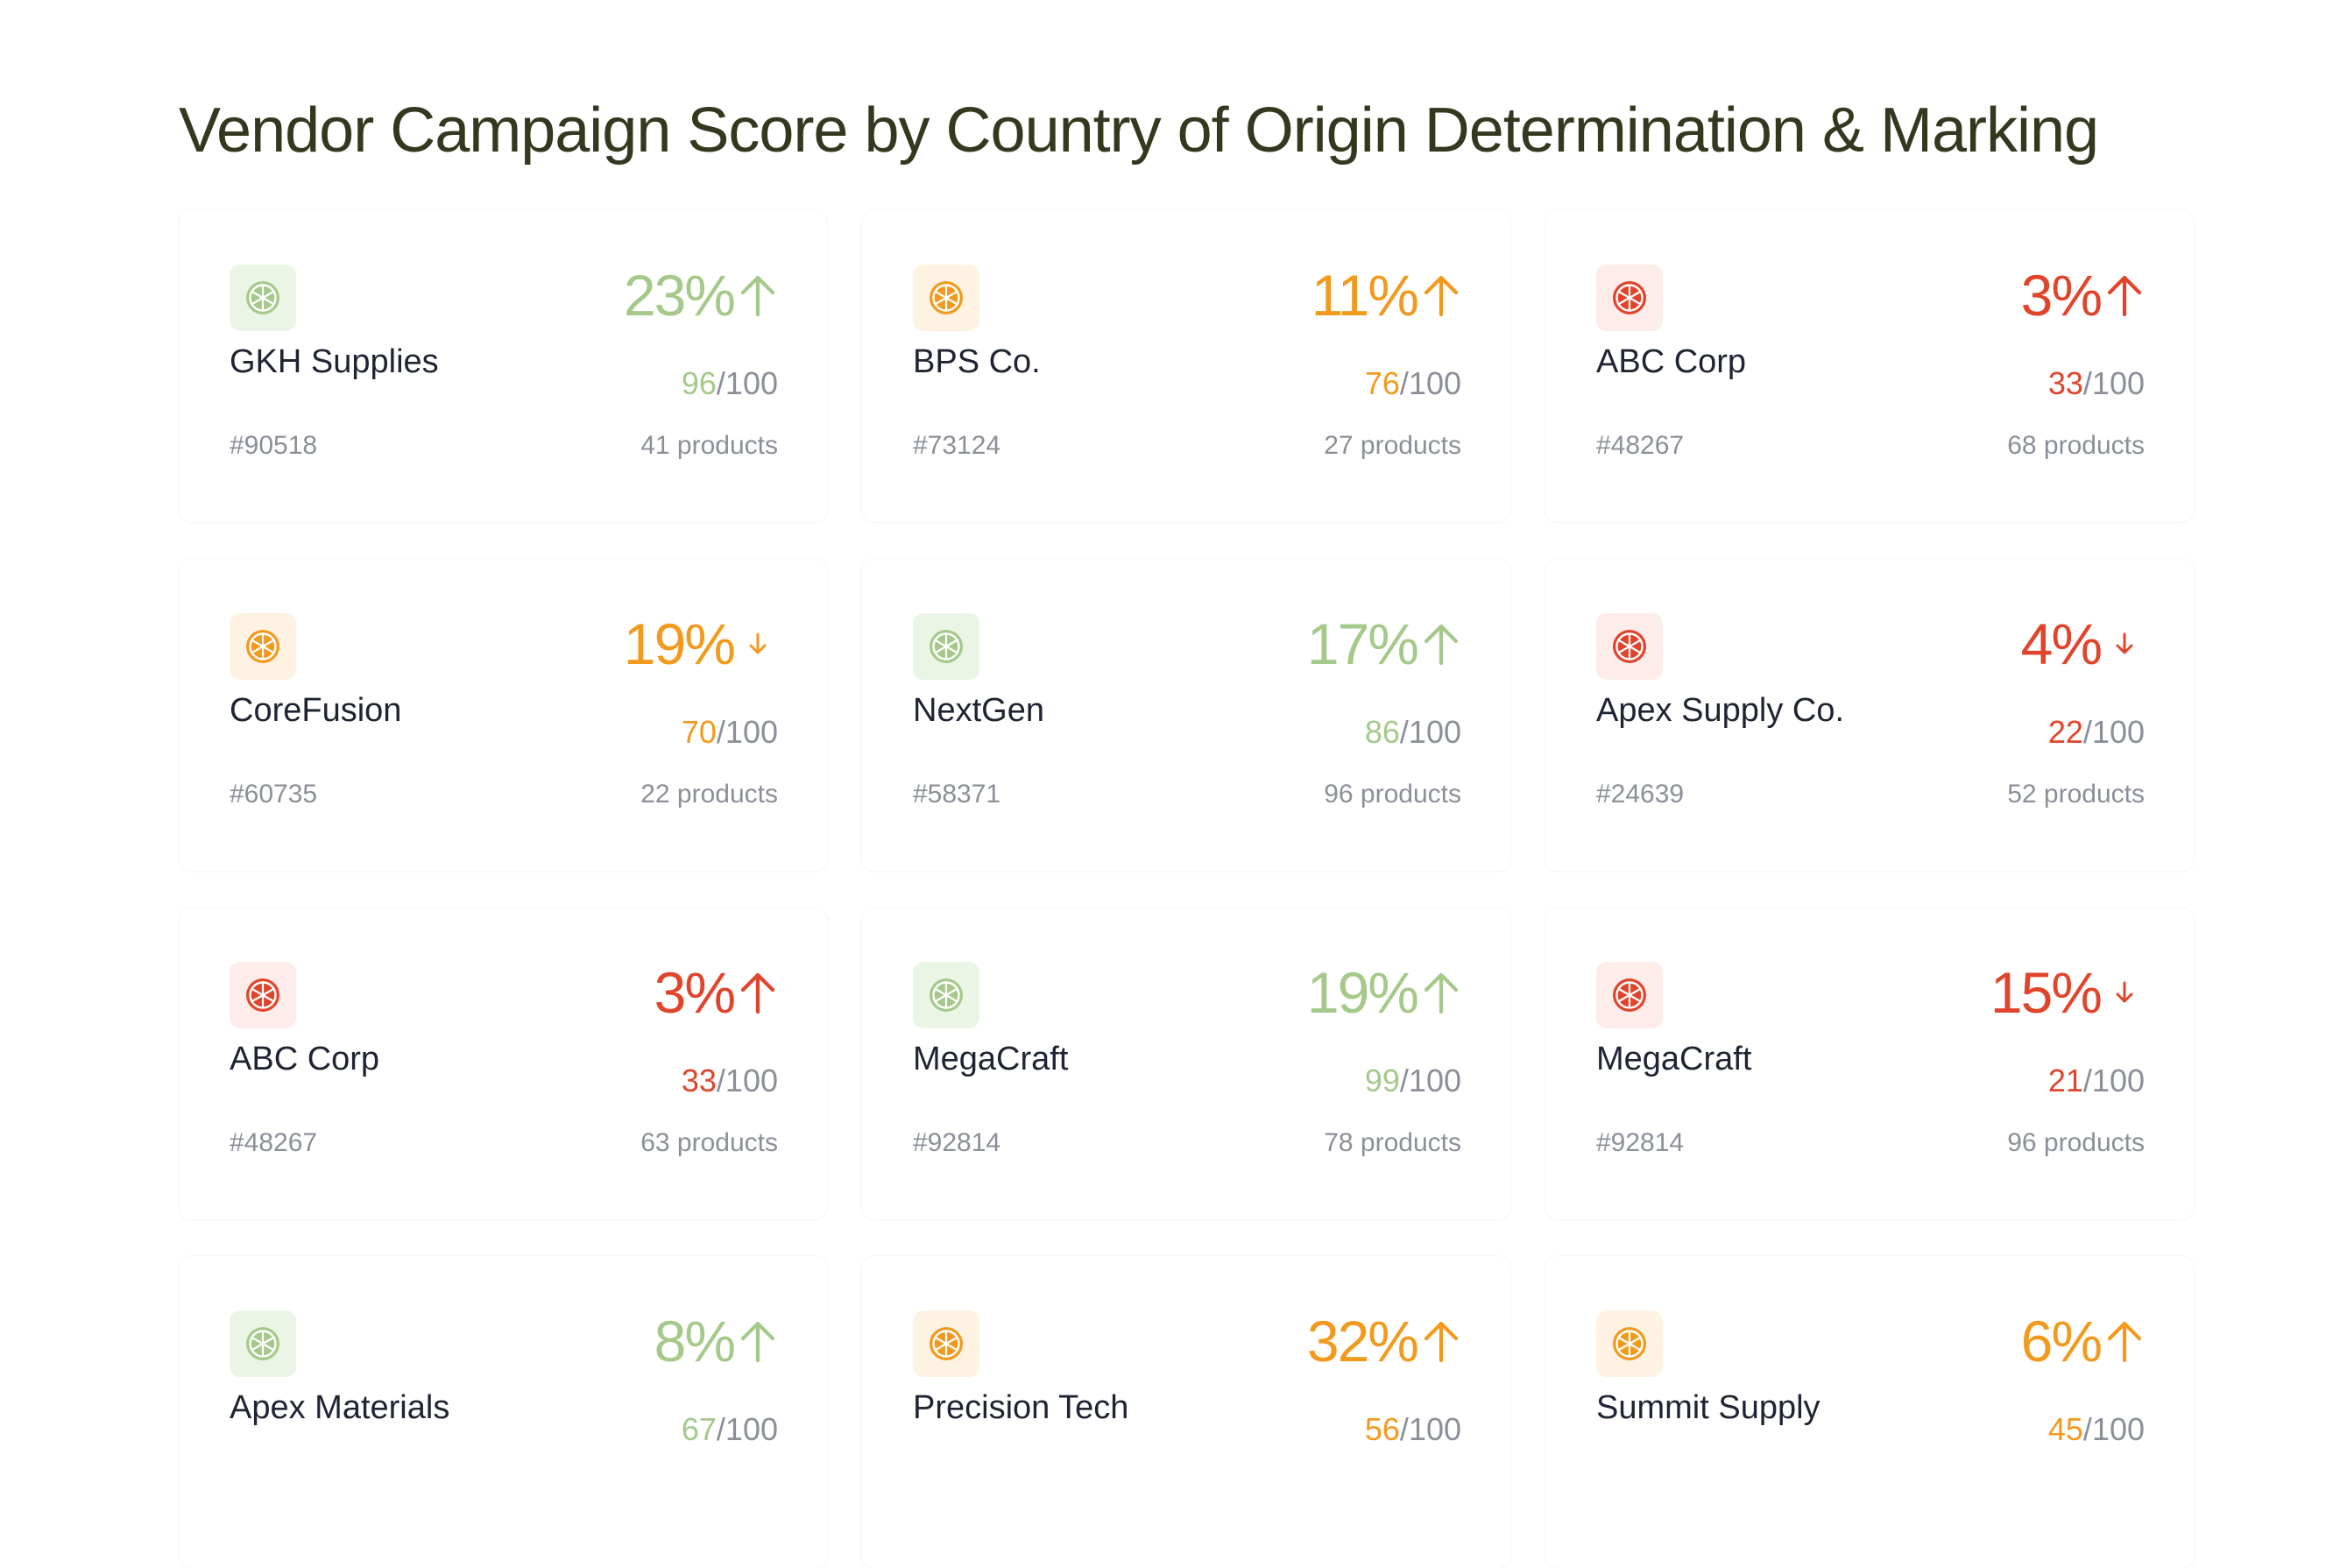 This screenshot has width=2333, height=1568. Describe the element at coordinates (1186, 366) in the screenshot. I see `vendor-card-2: BPS Co. #73124 11% 76/100 27 products` at that location.